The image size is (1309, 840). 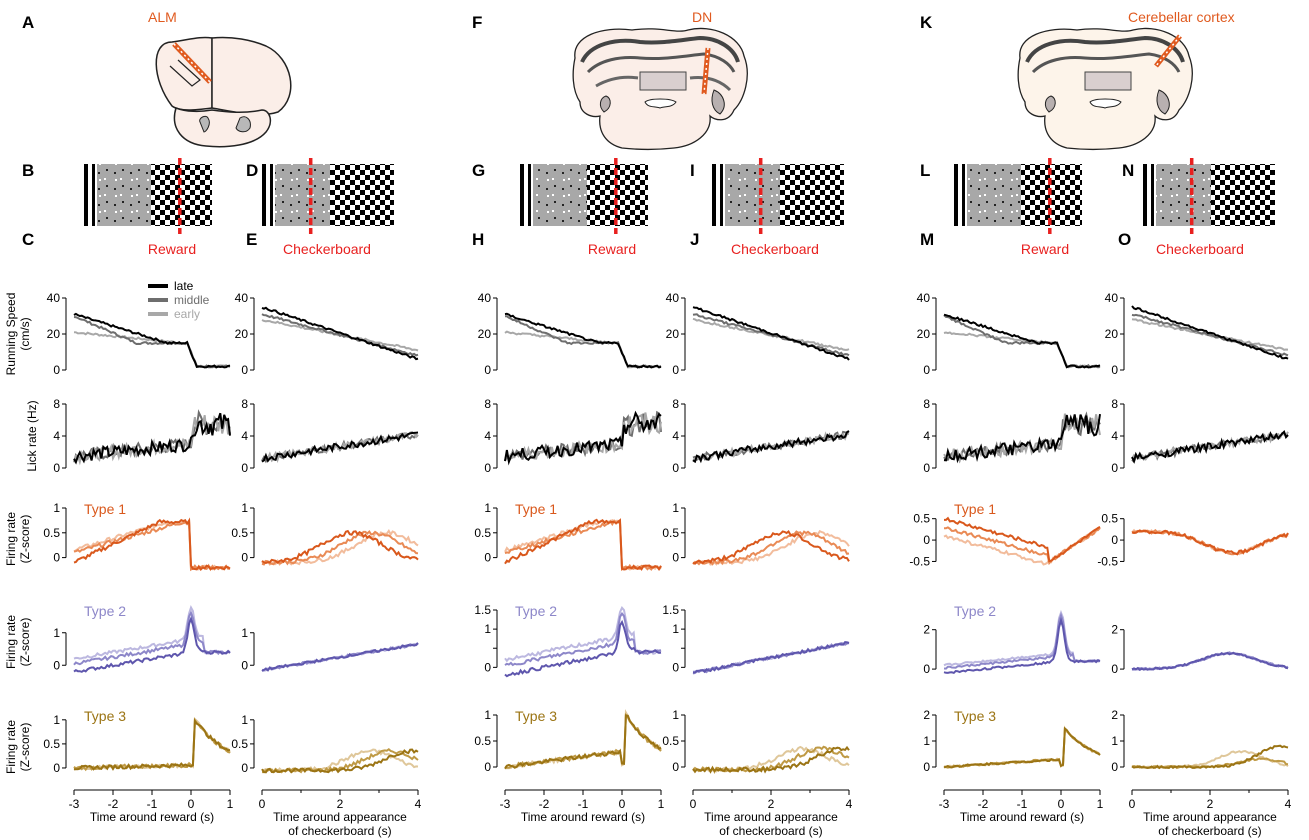 I want to click on panel-letter-M: M, so click(x=927, y=239).